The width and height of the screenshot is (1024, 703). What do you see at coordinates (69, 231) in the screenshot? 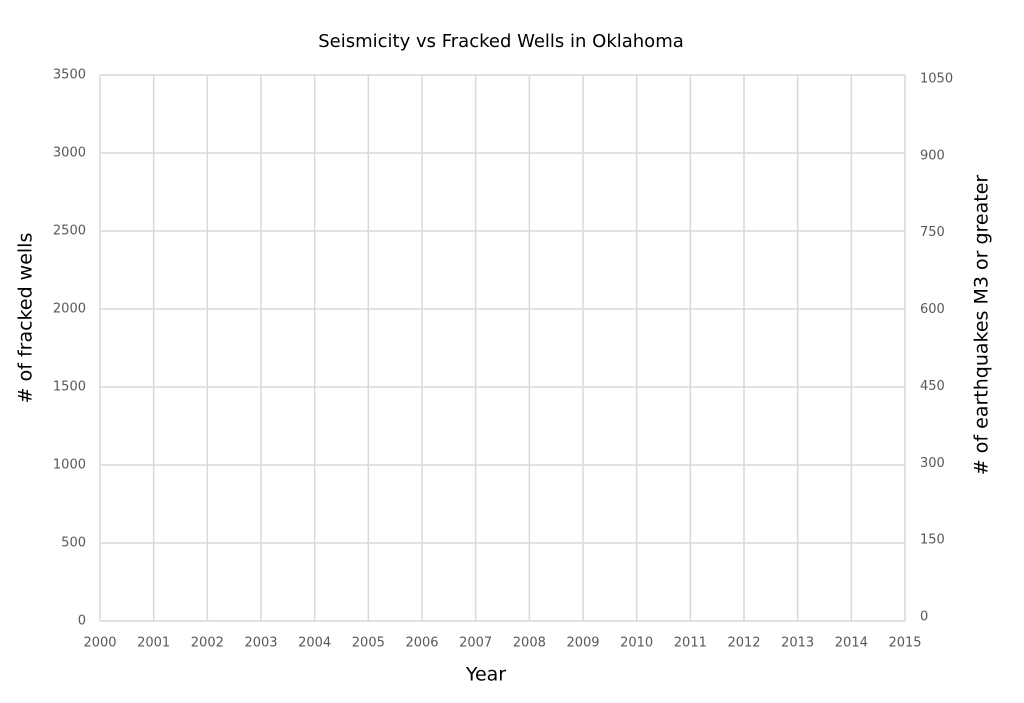
I see `y-tick-label: 2500` at bounding box center [69, 231].